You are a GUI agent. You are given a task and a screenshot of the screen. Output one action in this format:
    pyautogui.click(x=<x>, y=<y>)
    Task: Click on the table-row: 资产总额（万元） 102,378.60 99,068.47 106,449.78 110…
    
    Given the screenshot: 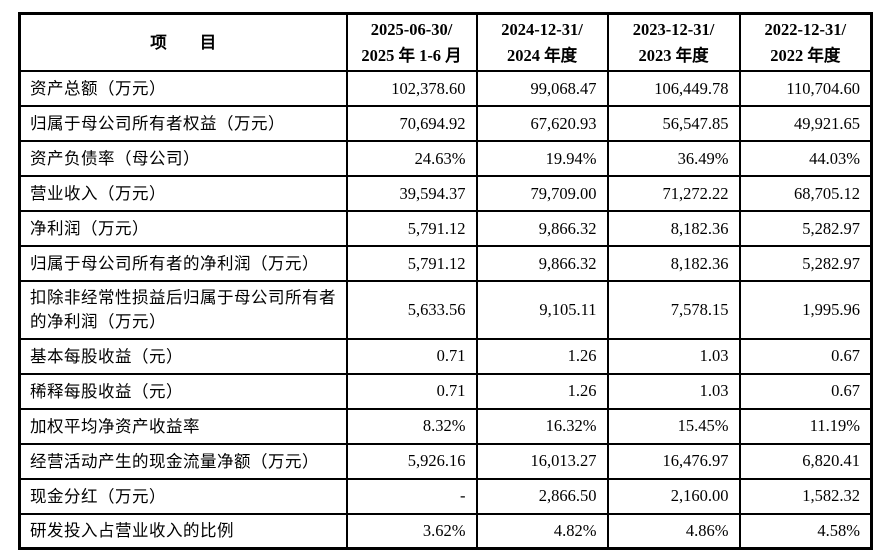 What is the action you would take?
    pyautogui.click(x=445, y=89)
    